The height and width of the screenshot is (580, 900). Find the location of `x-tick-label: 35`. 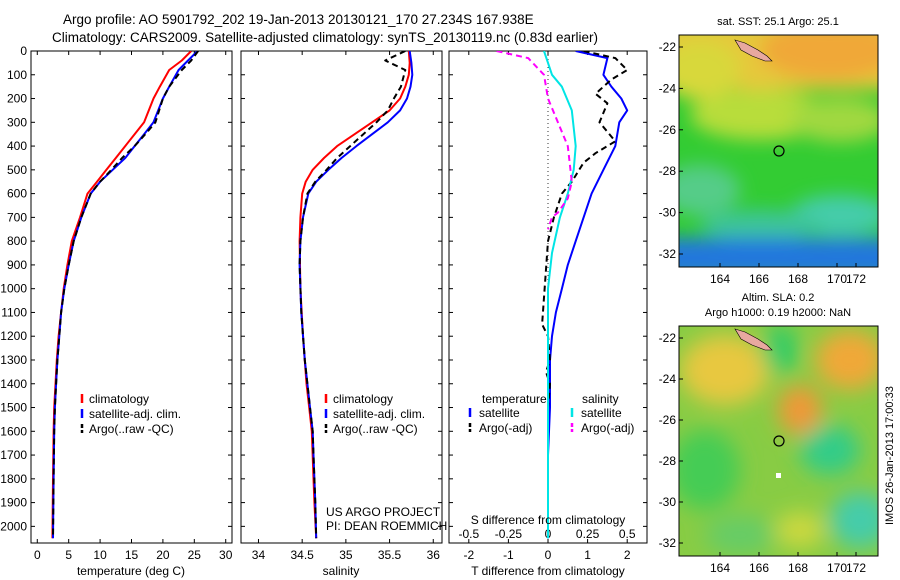

x-tick-label: 35 is located at coordinates (346, 555).